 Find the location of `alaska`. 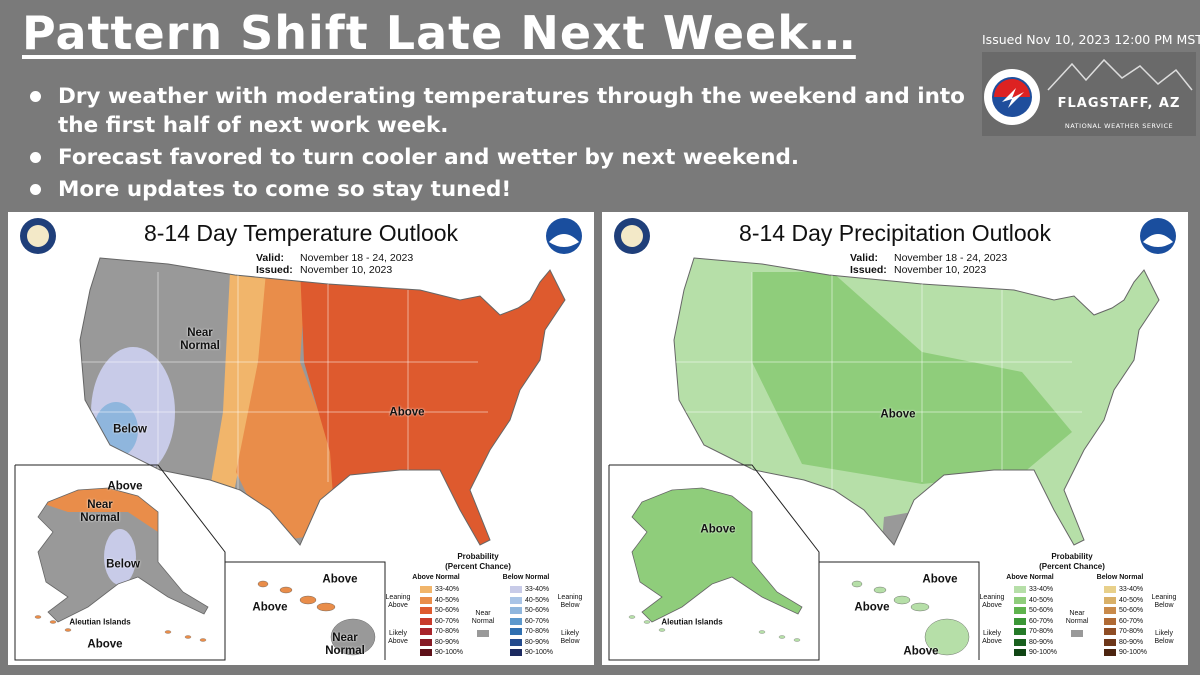

alaska is located at coordinates (717, 555).